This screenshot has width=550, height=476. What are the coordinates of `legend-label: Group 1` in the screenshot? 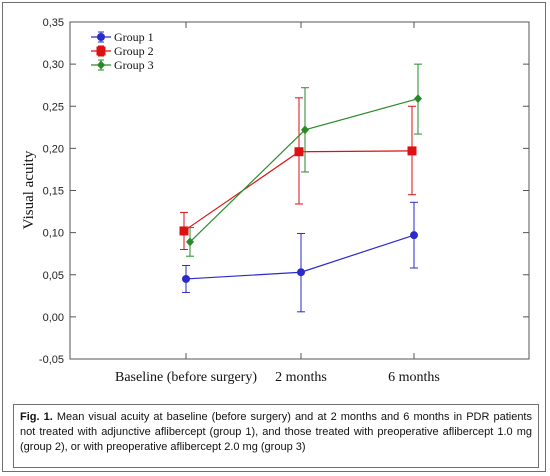 It's located at (134, 37).